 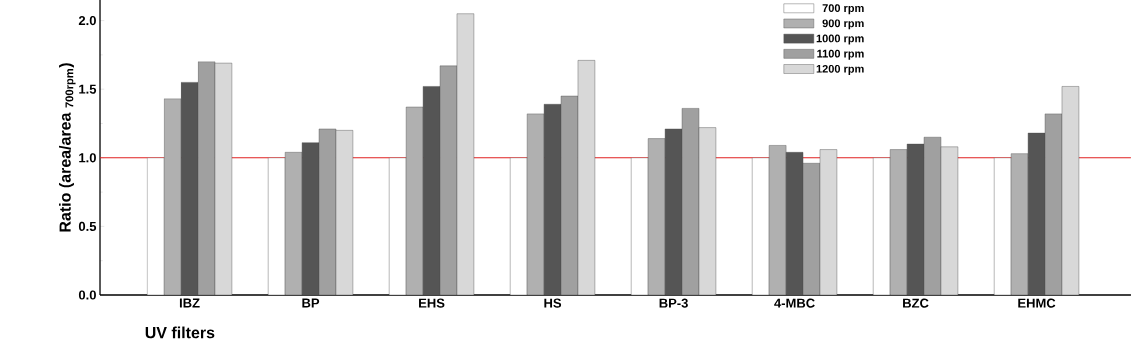 What do you see at coordinates (843, 9) in the screenshot?
I see `legend-label: 700 rpm` at bounding box center [843, 9].